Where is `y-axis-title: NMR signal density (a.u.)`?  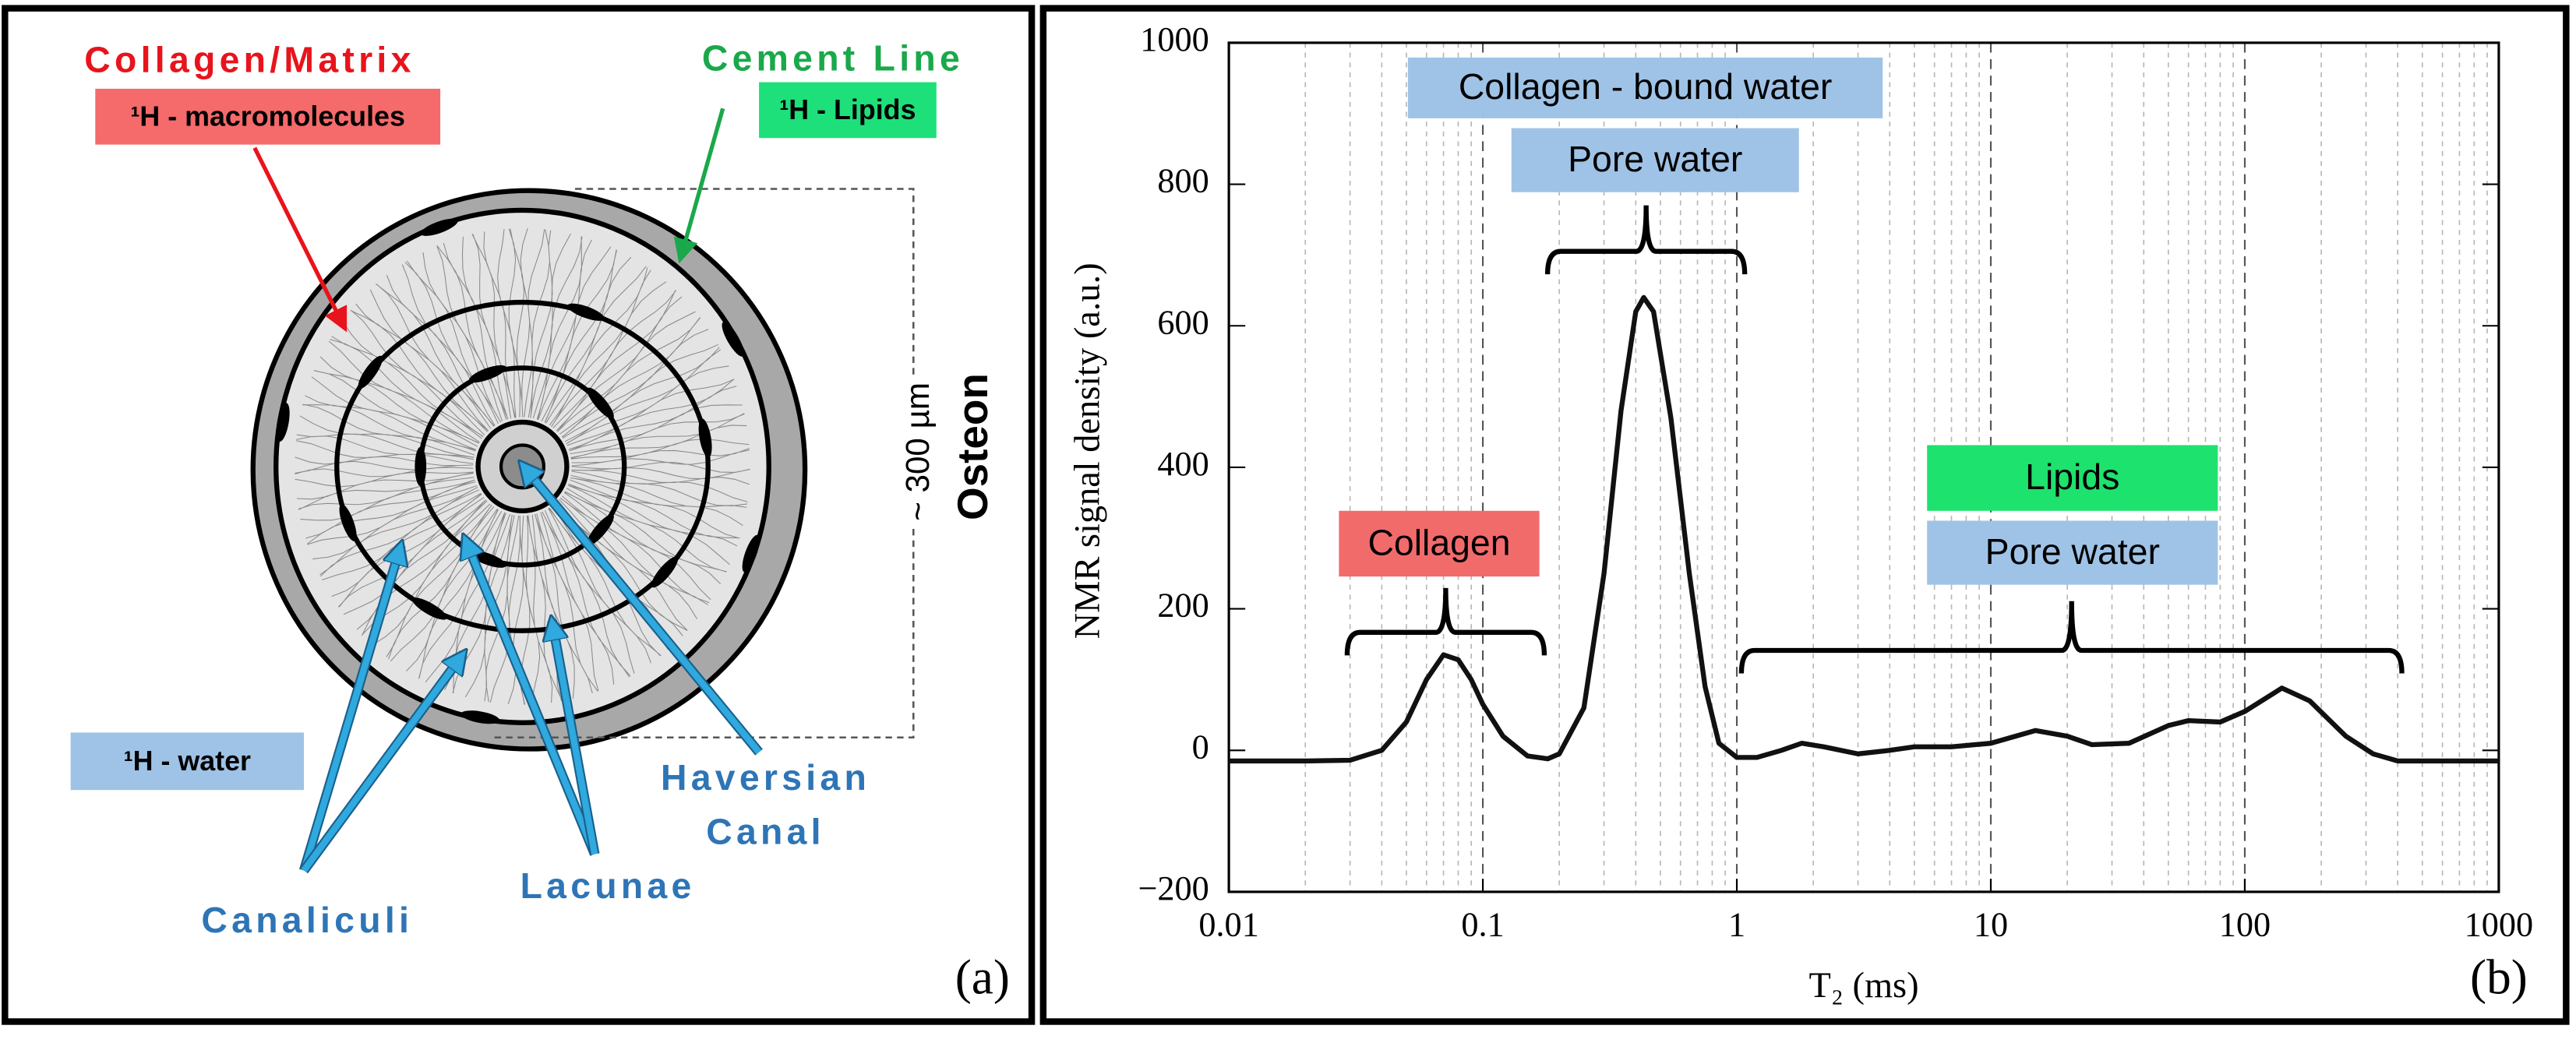 y-axis-title: NMR signal density (a.u.) is located at coordinates (1088, 451).